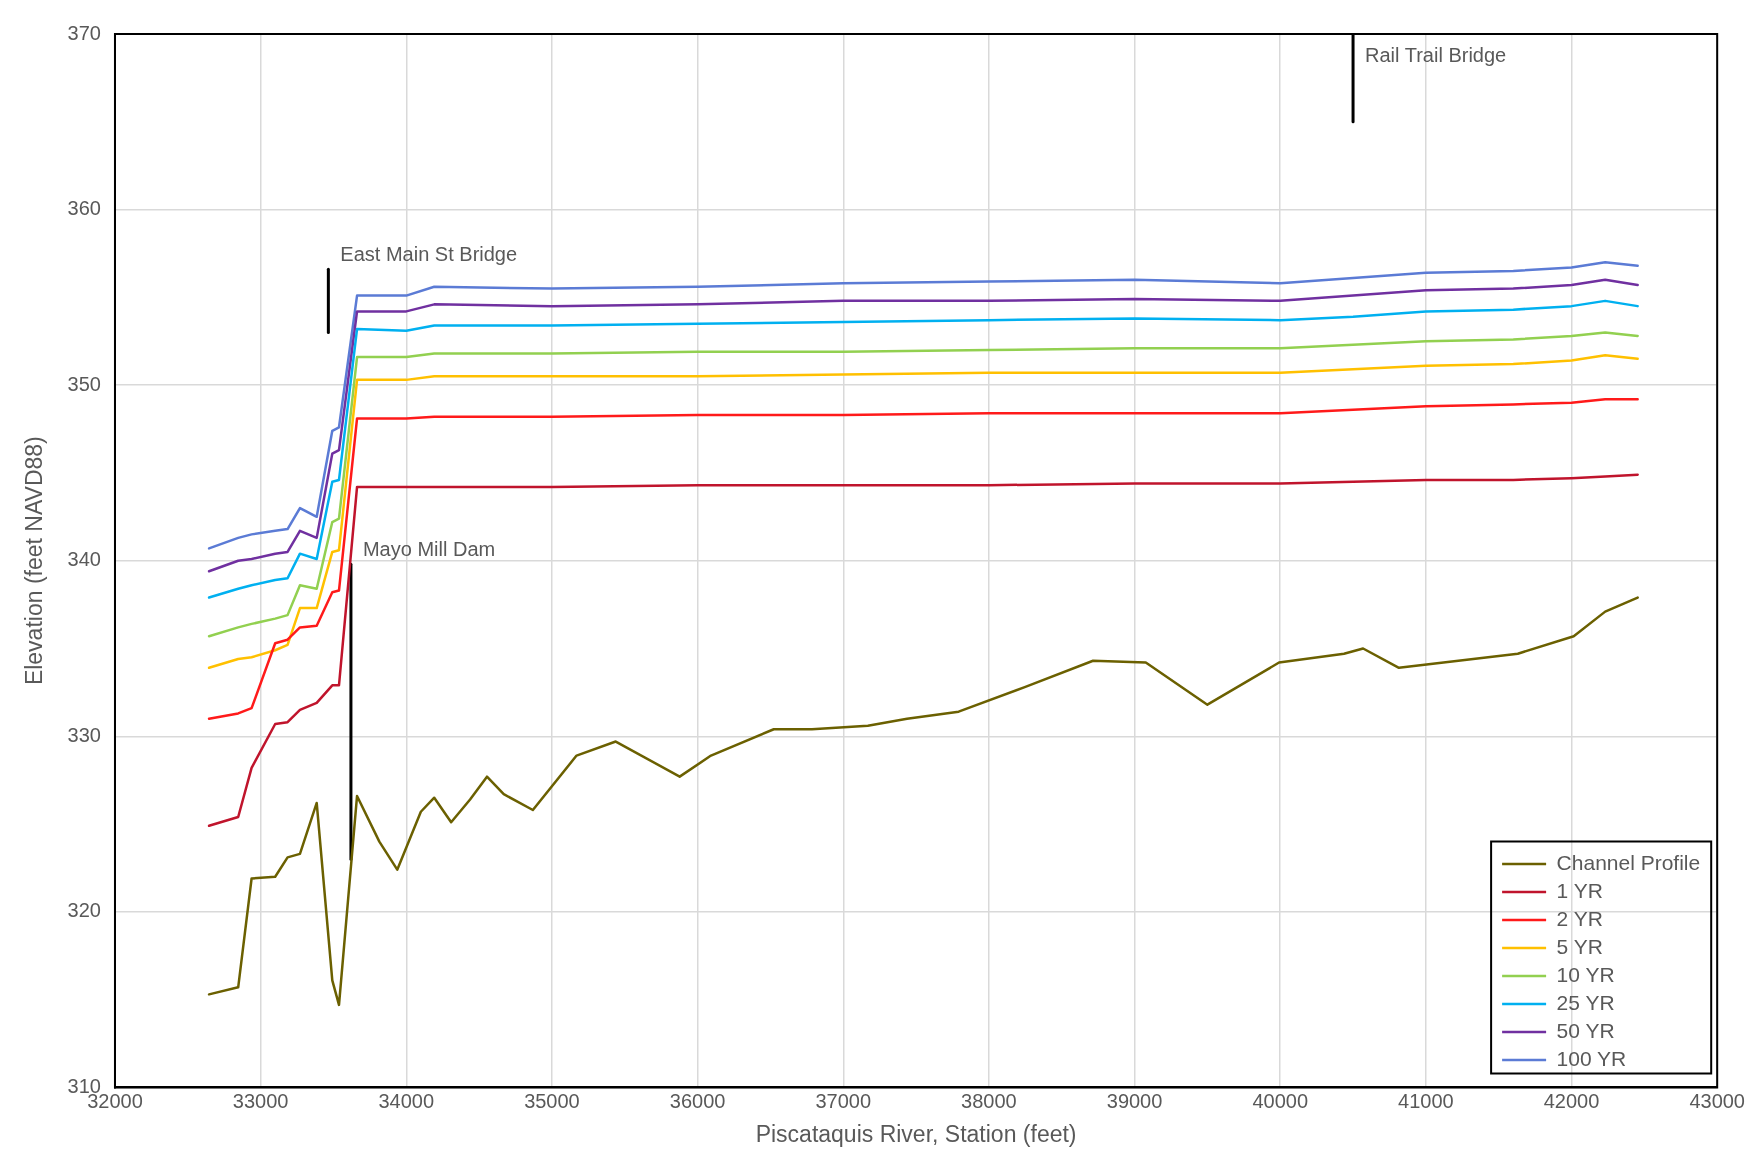  What do you see at coordinates (1579, 946) in the screenshot?
I see `legend-label: 5 YR` at bounding box center [1579, 946].